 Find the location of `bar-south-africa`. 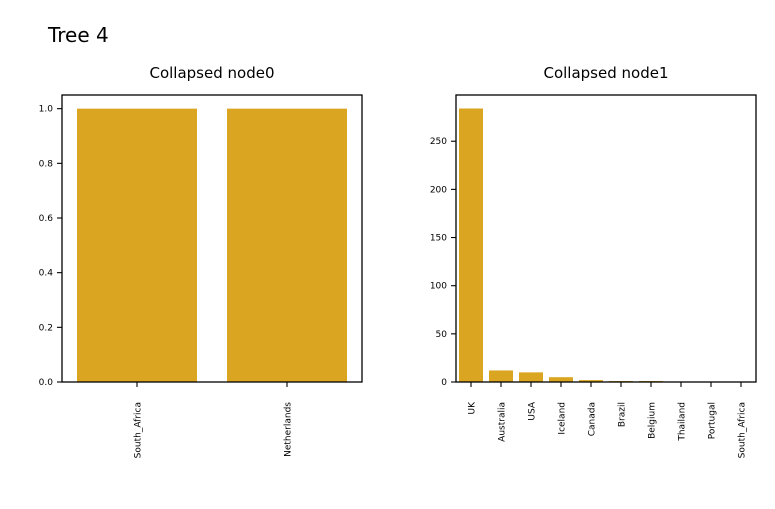

bar-south-africa is located at coordinates (137, 245).